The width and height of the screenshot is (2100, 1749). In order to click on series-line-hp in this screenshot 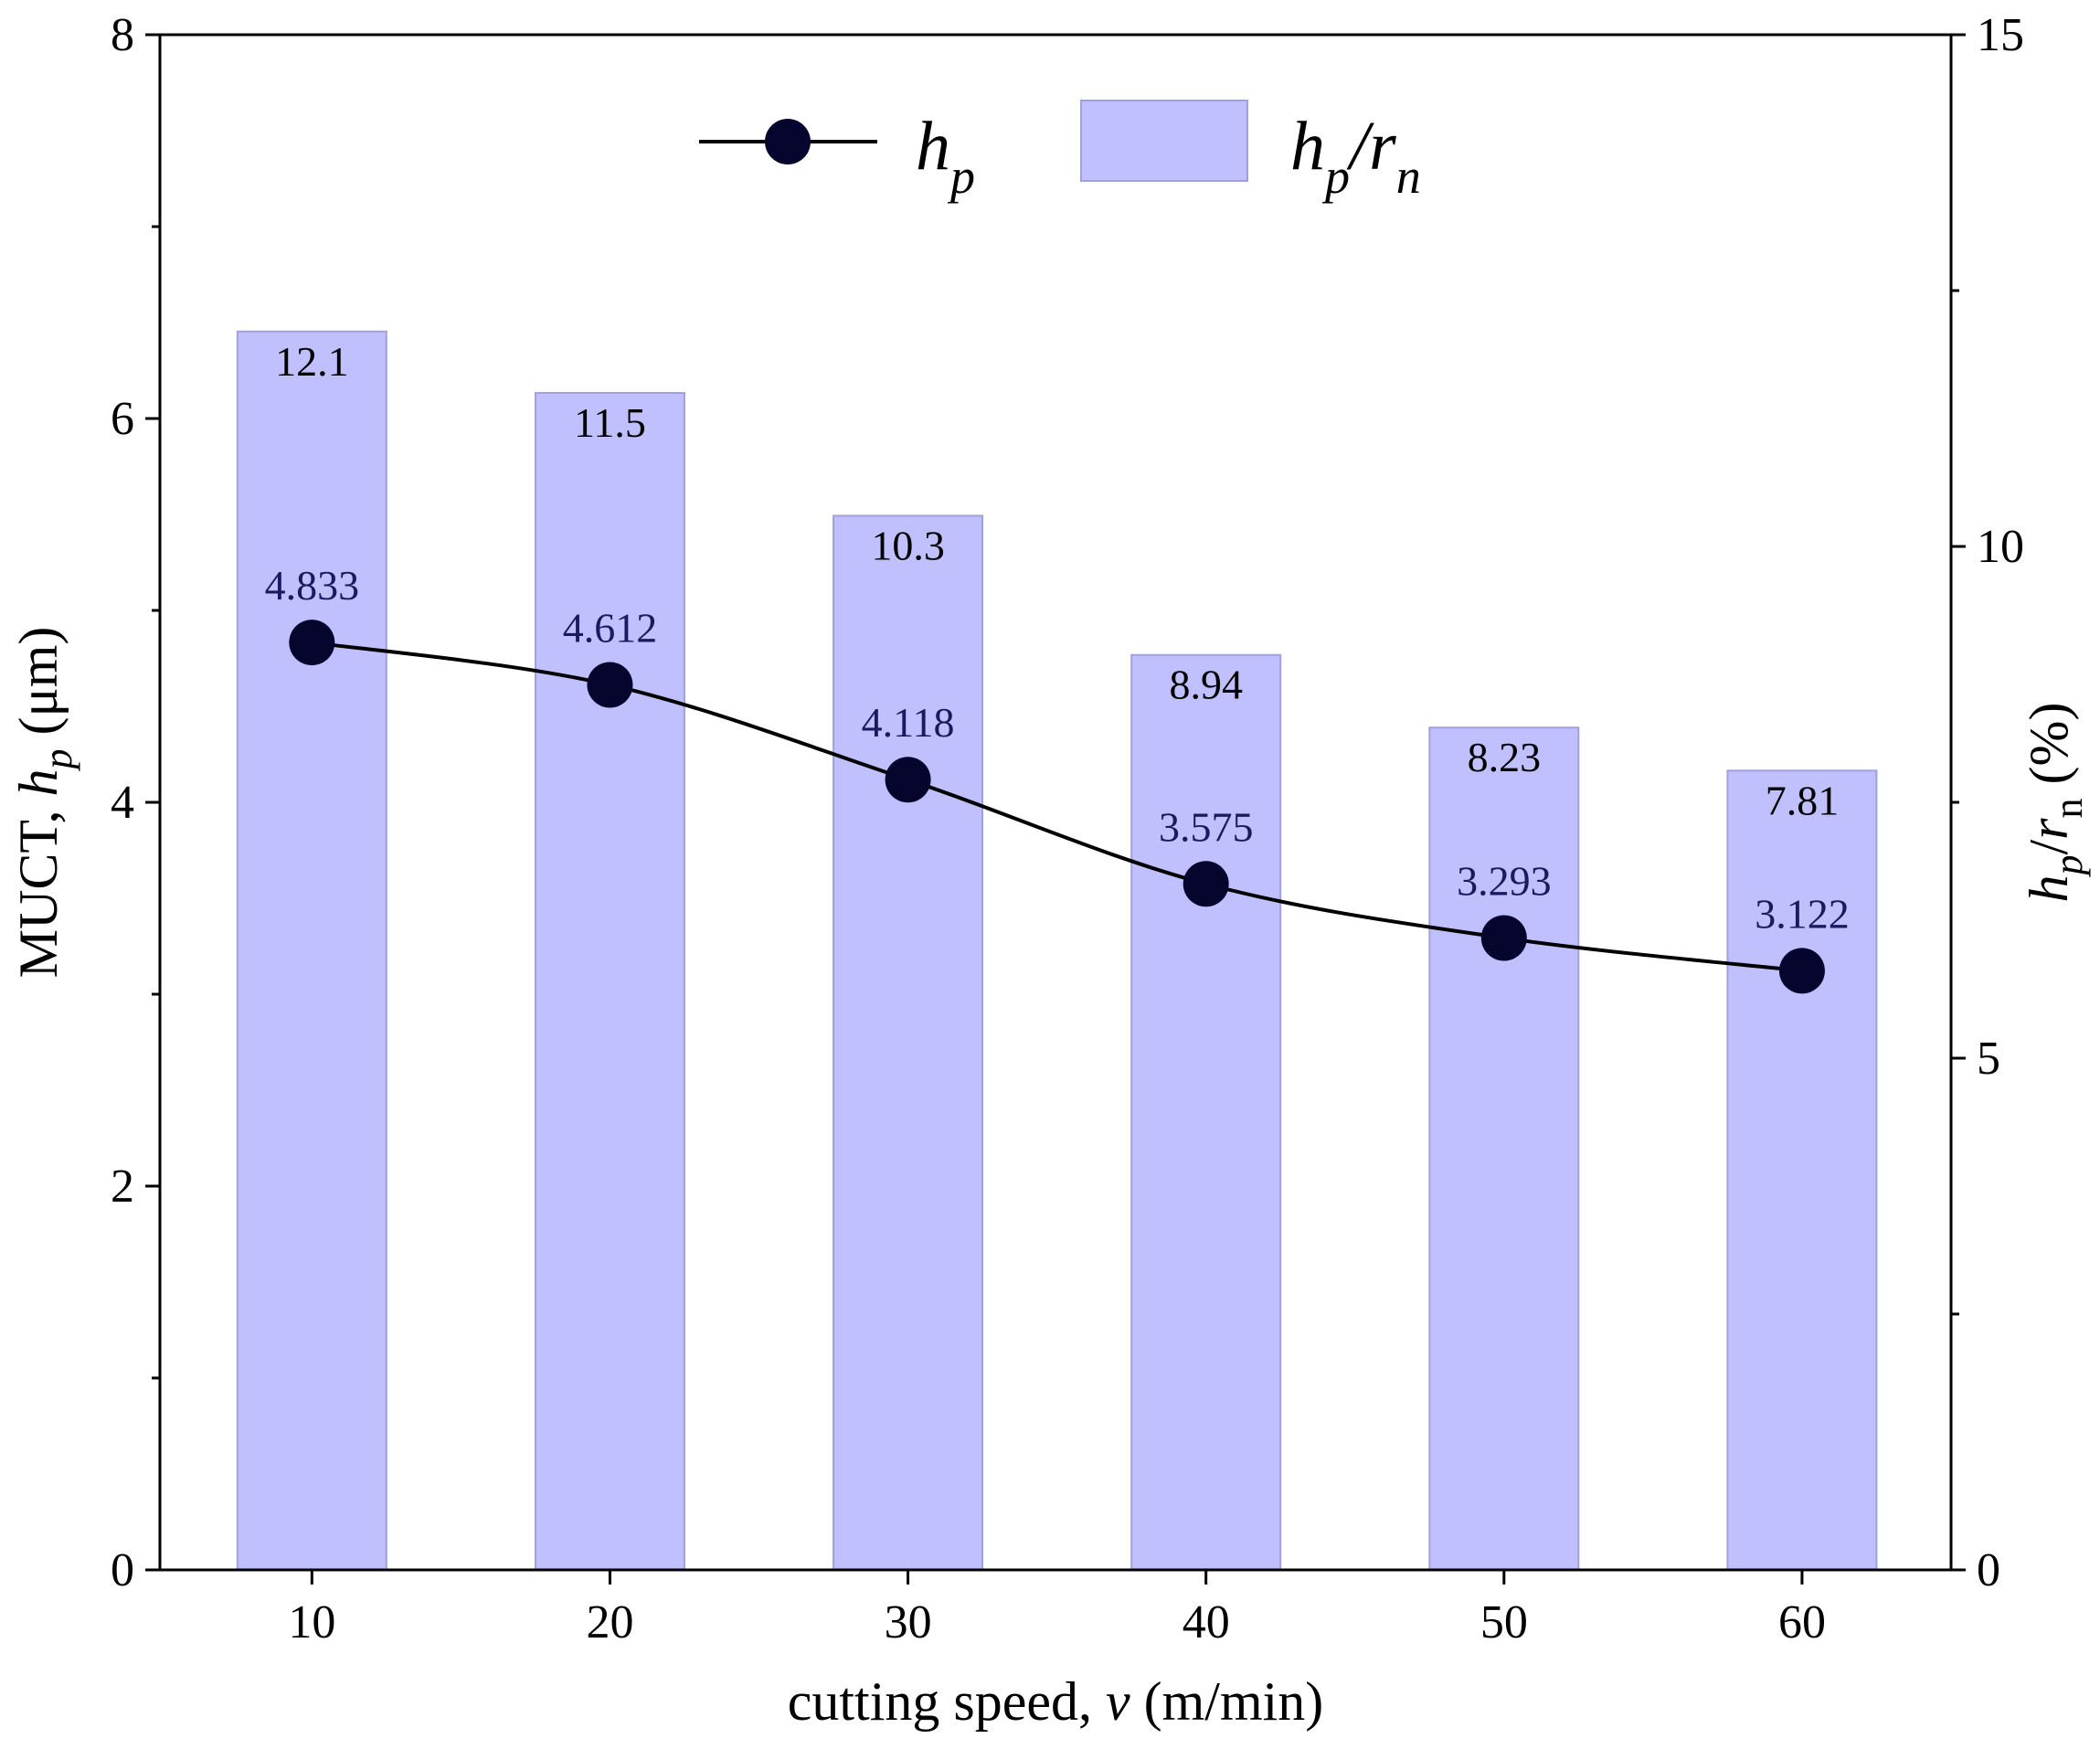, I will do `click(1057, 807)`.